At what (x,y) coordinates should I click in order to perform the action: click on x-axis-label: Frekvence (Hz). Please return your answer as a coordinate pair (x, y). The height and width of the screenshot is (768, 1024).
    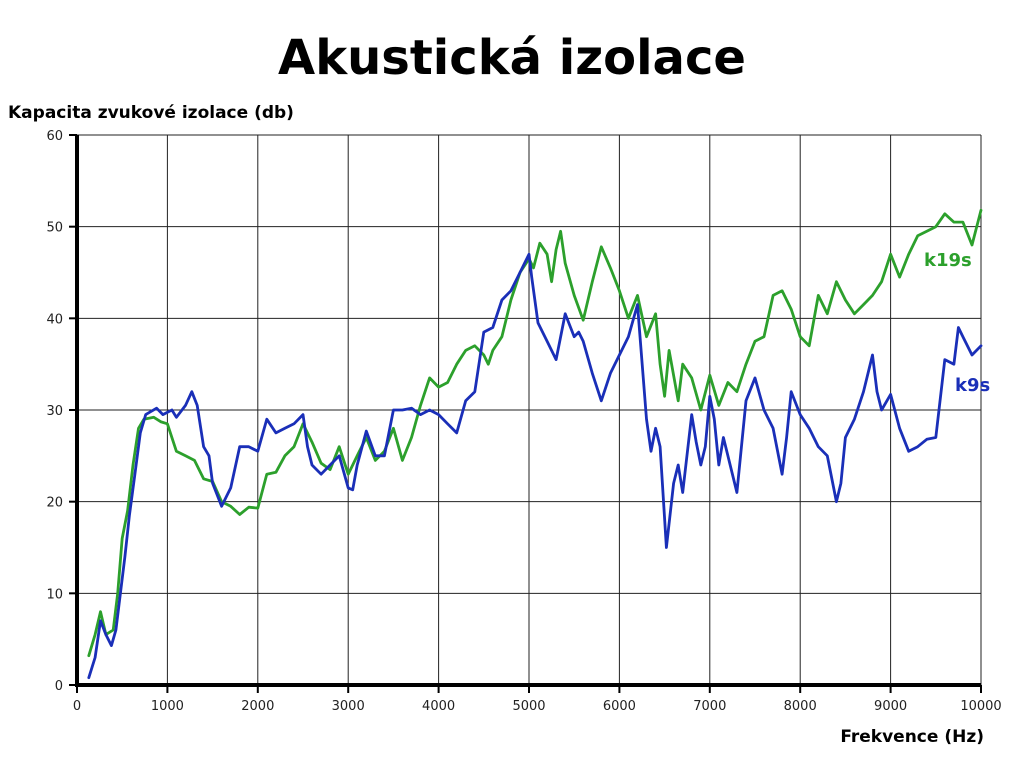
    Looking at the image, I should click on (912, 737).